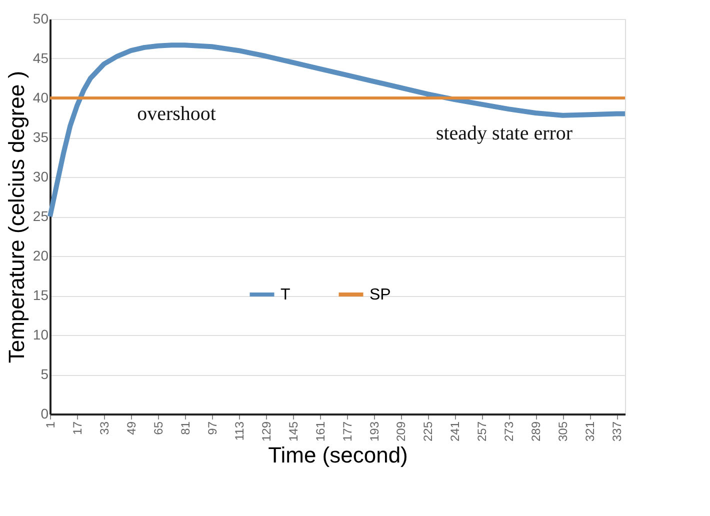  Describe the element at coordinates (509, 431) in the screenshot. I see `x-tick-label: 273` at that location.